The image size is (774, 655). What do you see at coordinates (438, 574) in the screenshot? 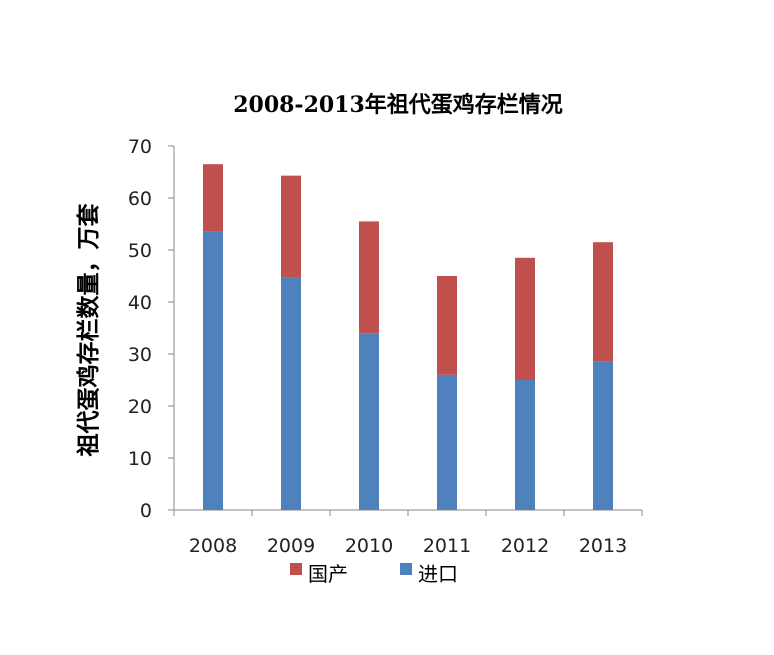
I see `legend-label-进口: 进口` at bounding box center [438, 574].